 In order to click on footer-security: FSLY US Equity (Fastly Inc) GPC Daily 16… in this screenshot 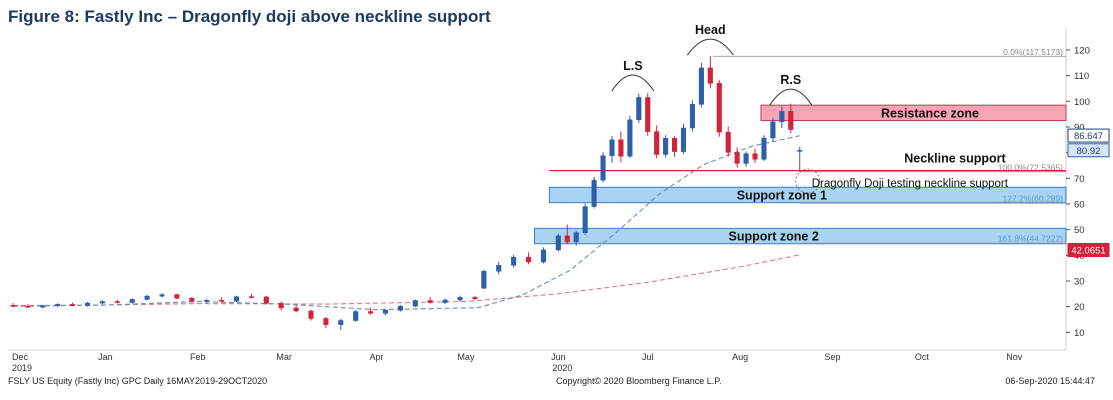, I will do `click(138, 381)`.